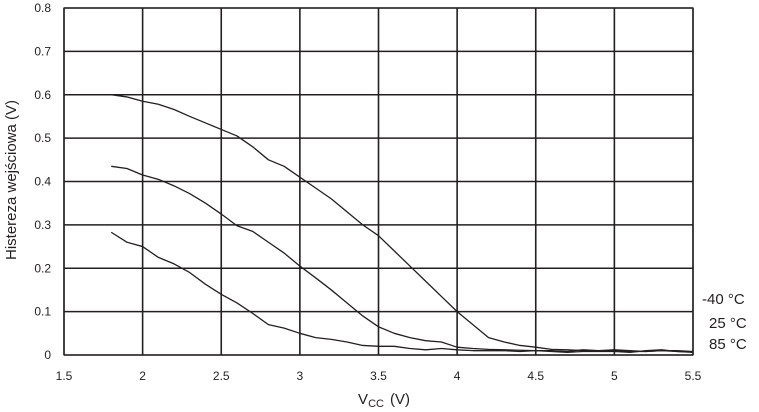 The height and width of the screenshot is (412, 759). Describe the element at coordinates (363, 399) in the screenshot. I see `x-axis-label-main: V` at that location.